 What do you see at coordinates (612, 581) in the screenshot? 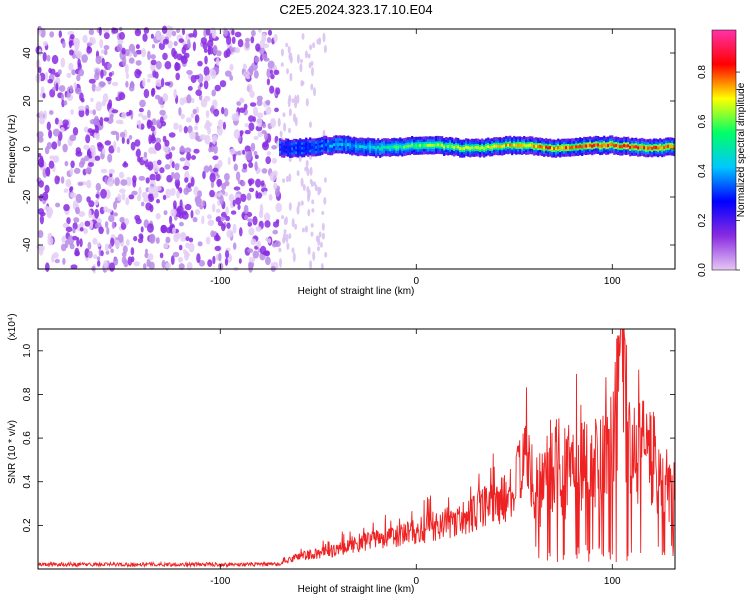
I see `x-tick-label: 100` at bounding box center [612, 581].